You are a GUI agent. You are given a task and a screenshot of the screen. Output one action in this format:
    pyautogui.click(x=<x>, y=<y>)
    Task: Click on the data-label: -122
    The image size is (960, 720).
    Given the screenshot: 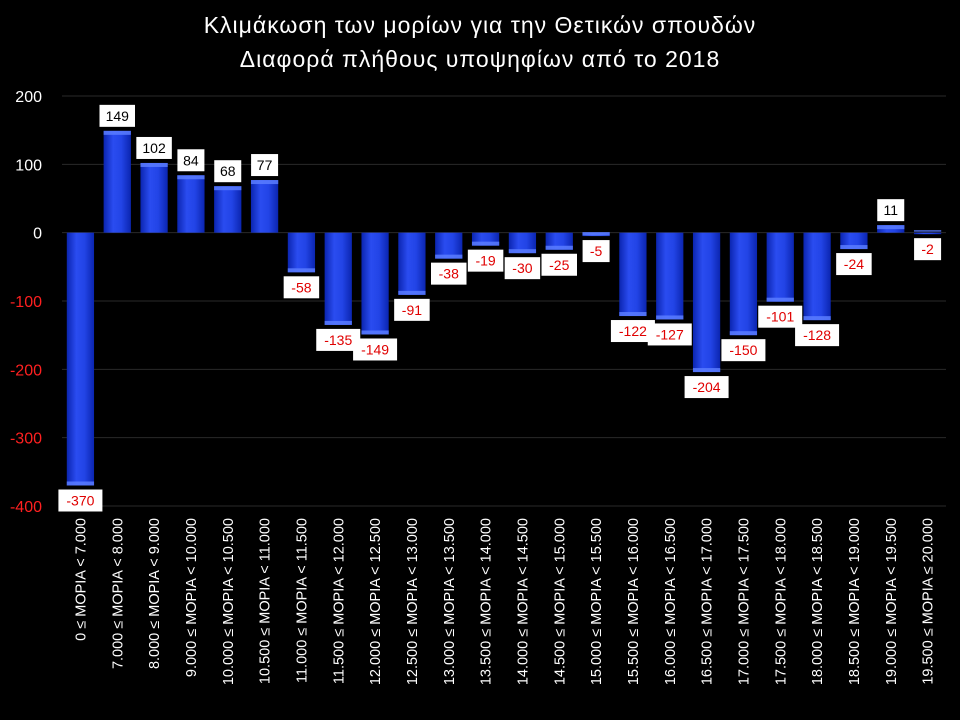 What is the action you would take?
    pyautogui.click(x=632, y=331)
    